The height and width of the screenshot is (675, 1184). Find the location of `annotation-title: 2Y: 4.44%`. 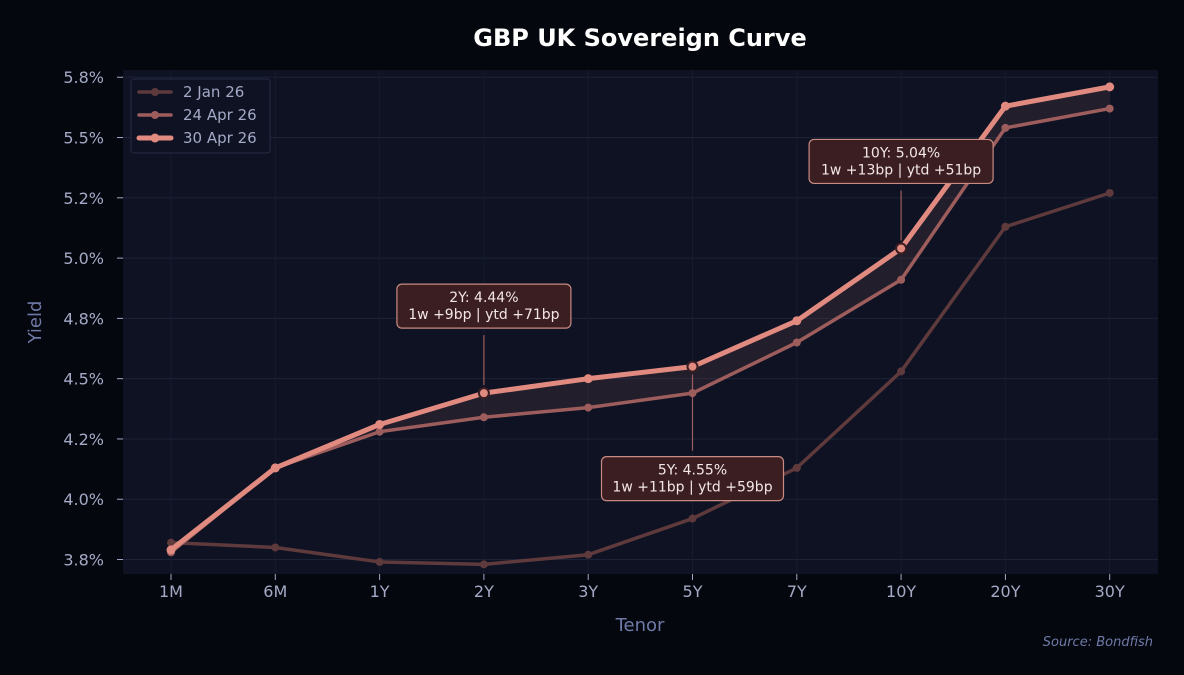

annotation-title: 2Y: 4.44% is located at coordinates (483, 298).